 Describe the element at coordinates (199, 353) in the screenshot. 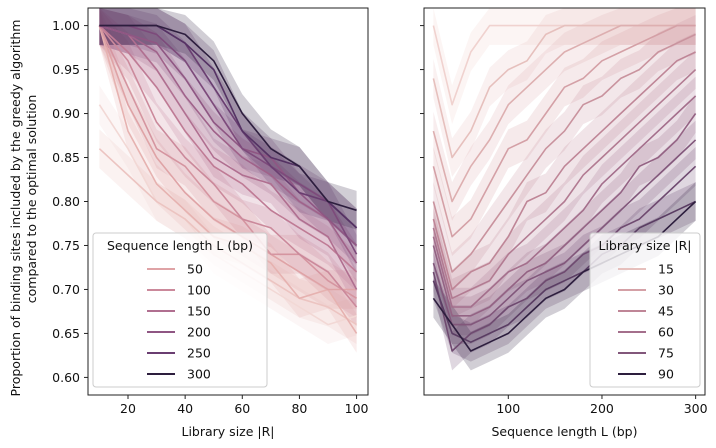

I see `legend-label: 250` at that location.